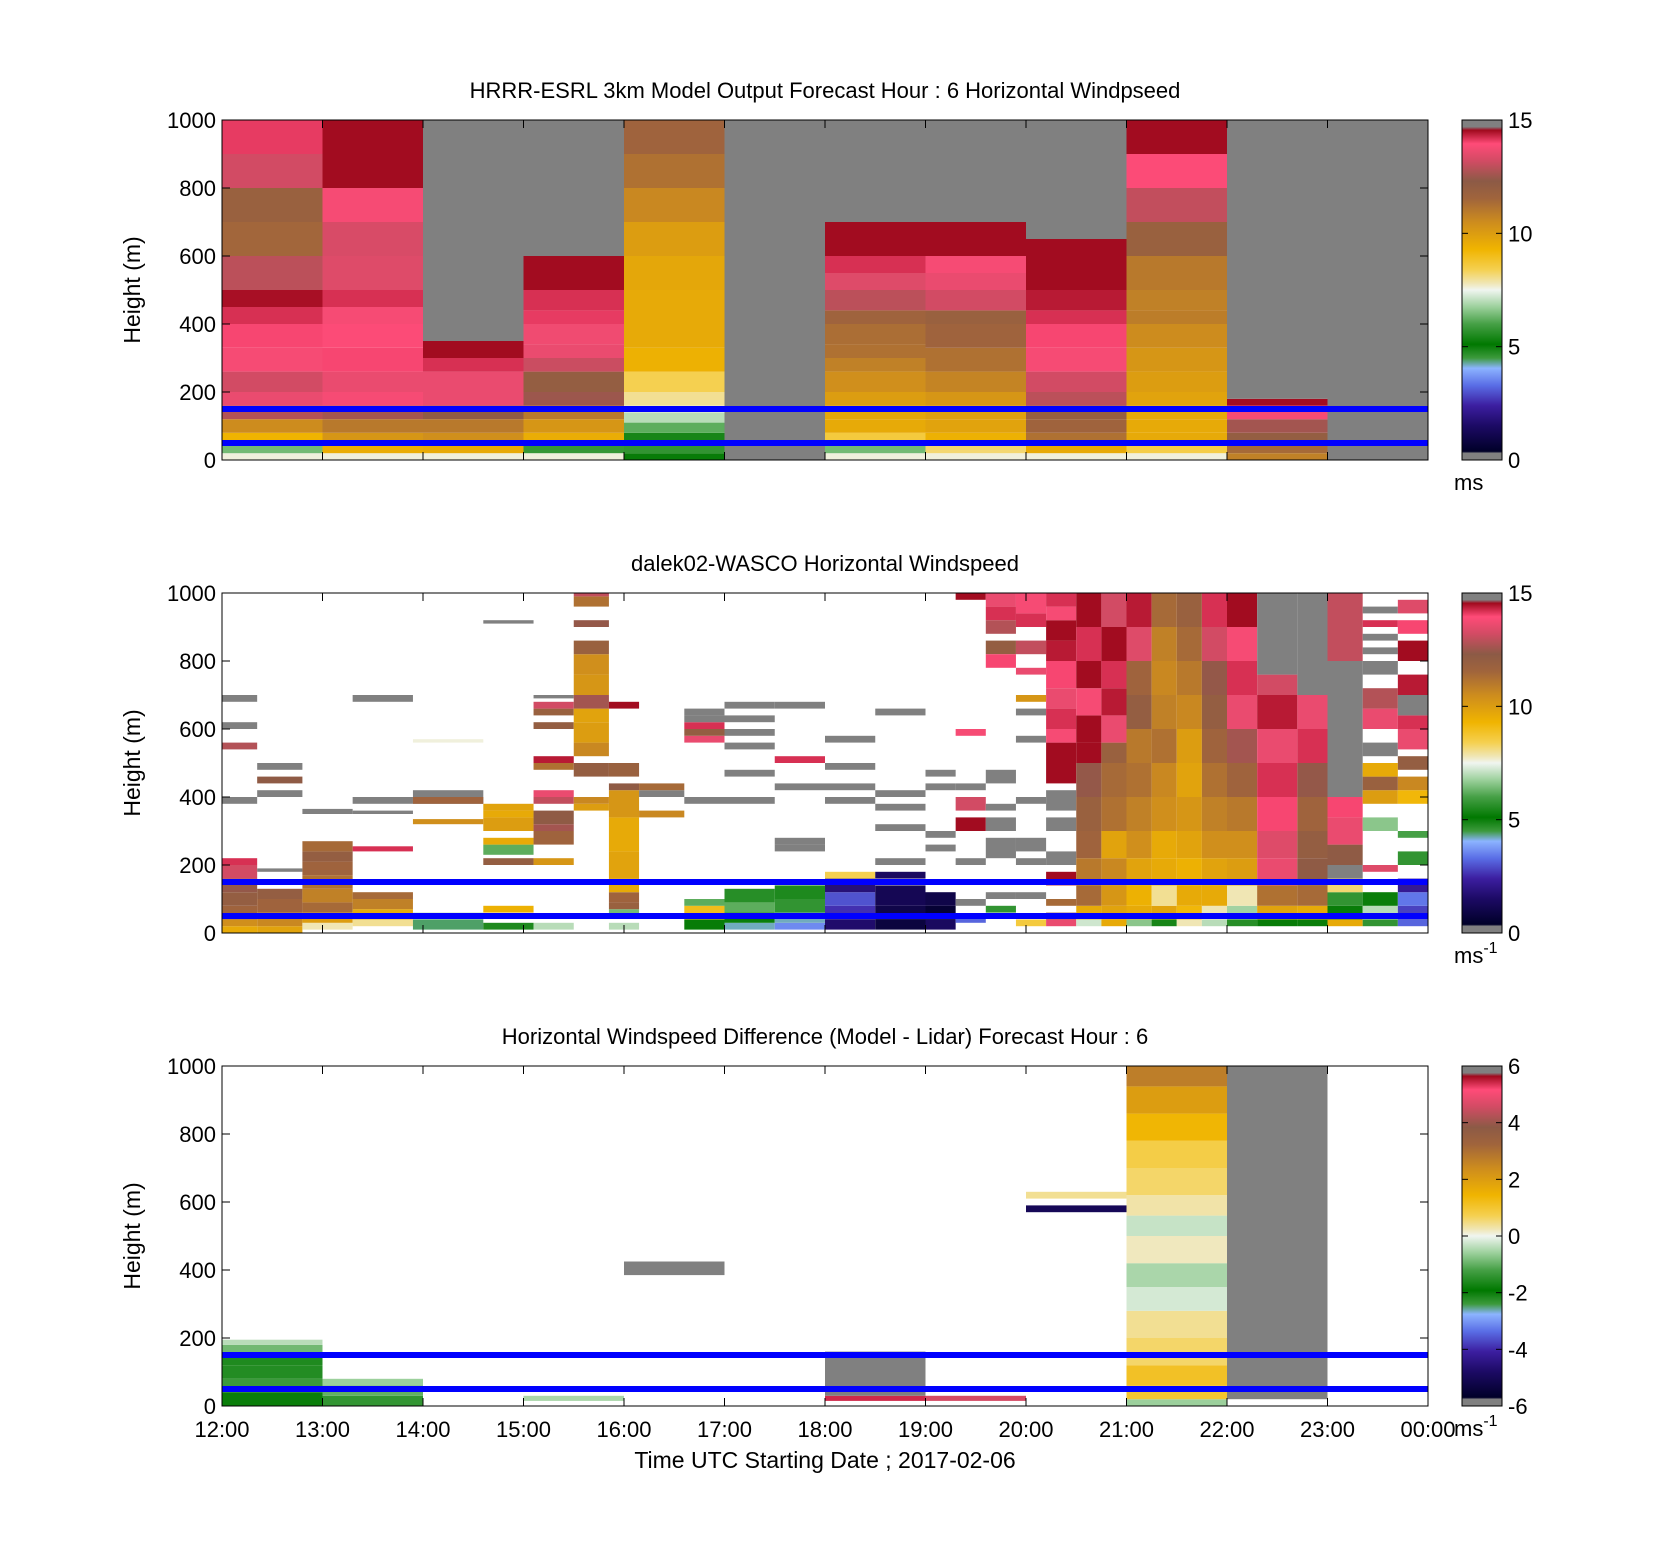 The width and height of the screenshot is (1680, 1561). Describe the element at coordinates (197, 865) in the screenshot. I see `y-tick-label: 200` at that location.